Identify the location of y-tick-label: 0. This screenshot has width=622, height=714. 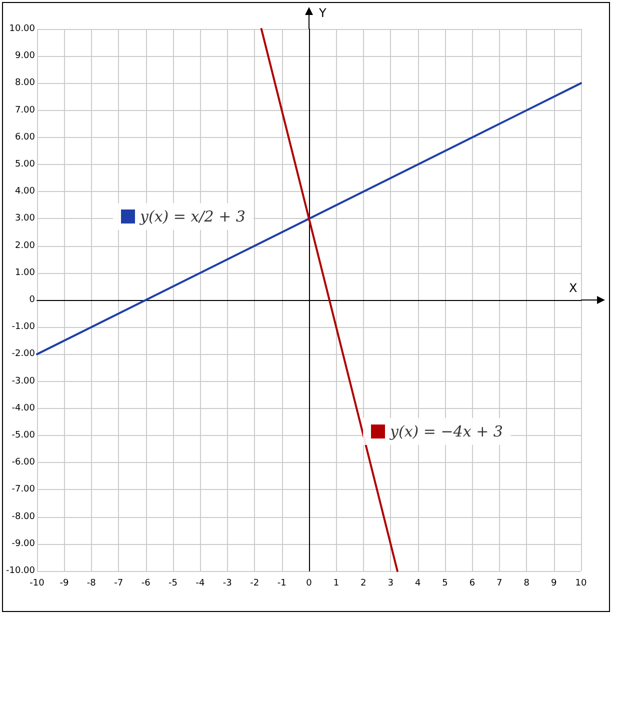
(32, 300).